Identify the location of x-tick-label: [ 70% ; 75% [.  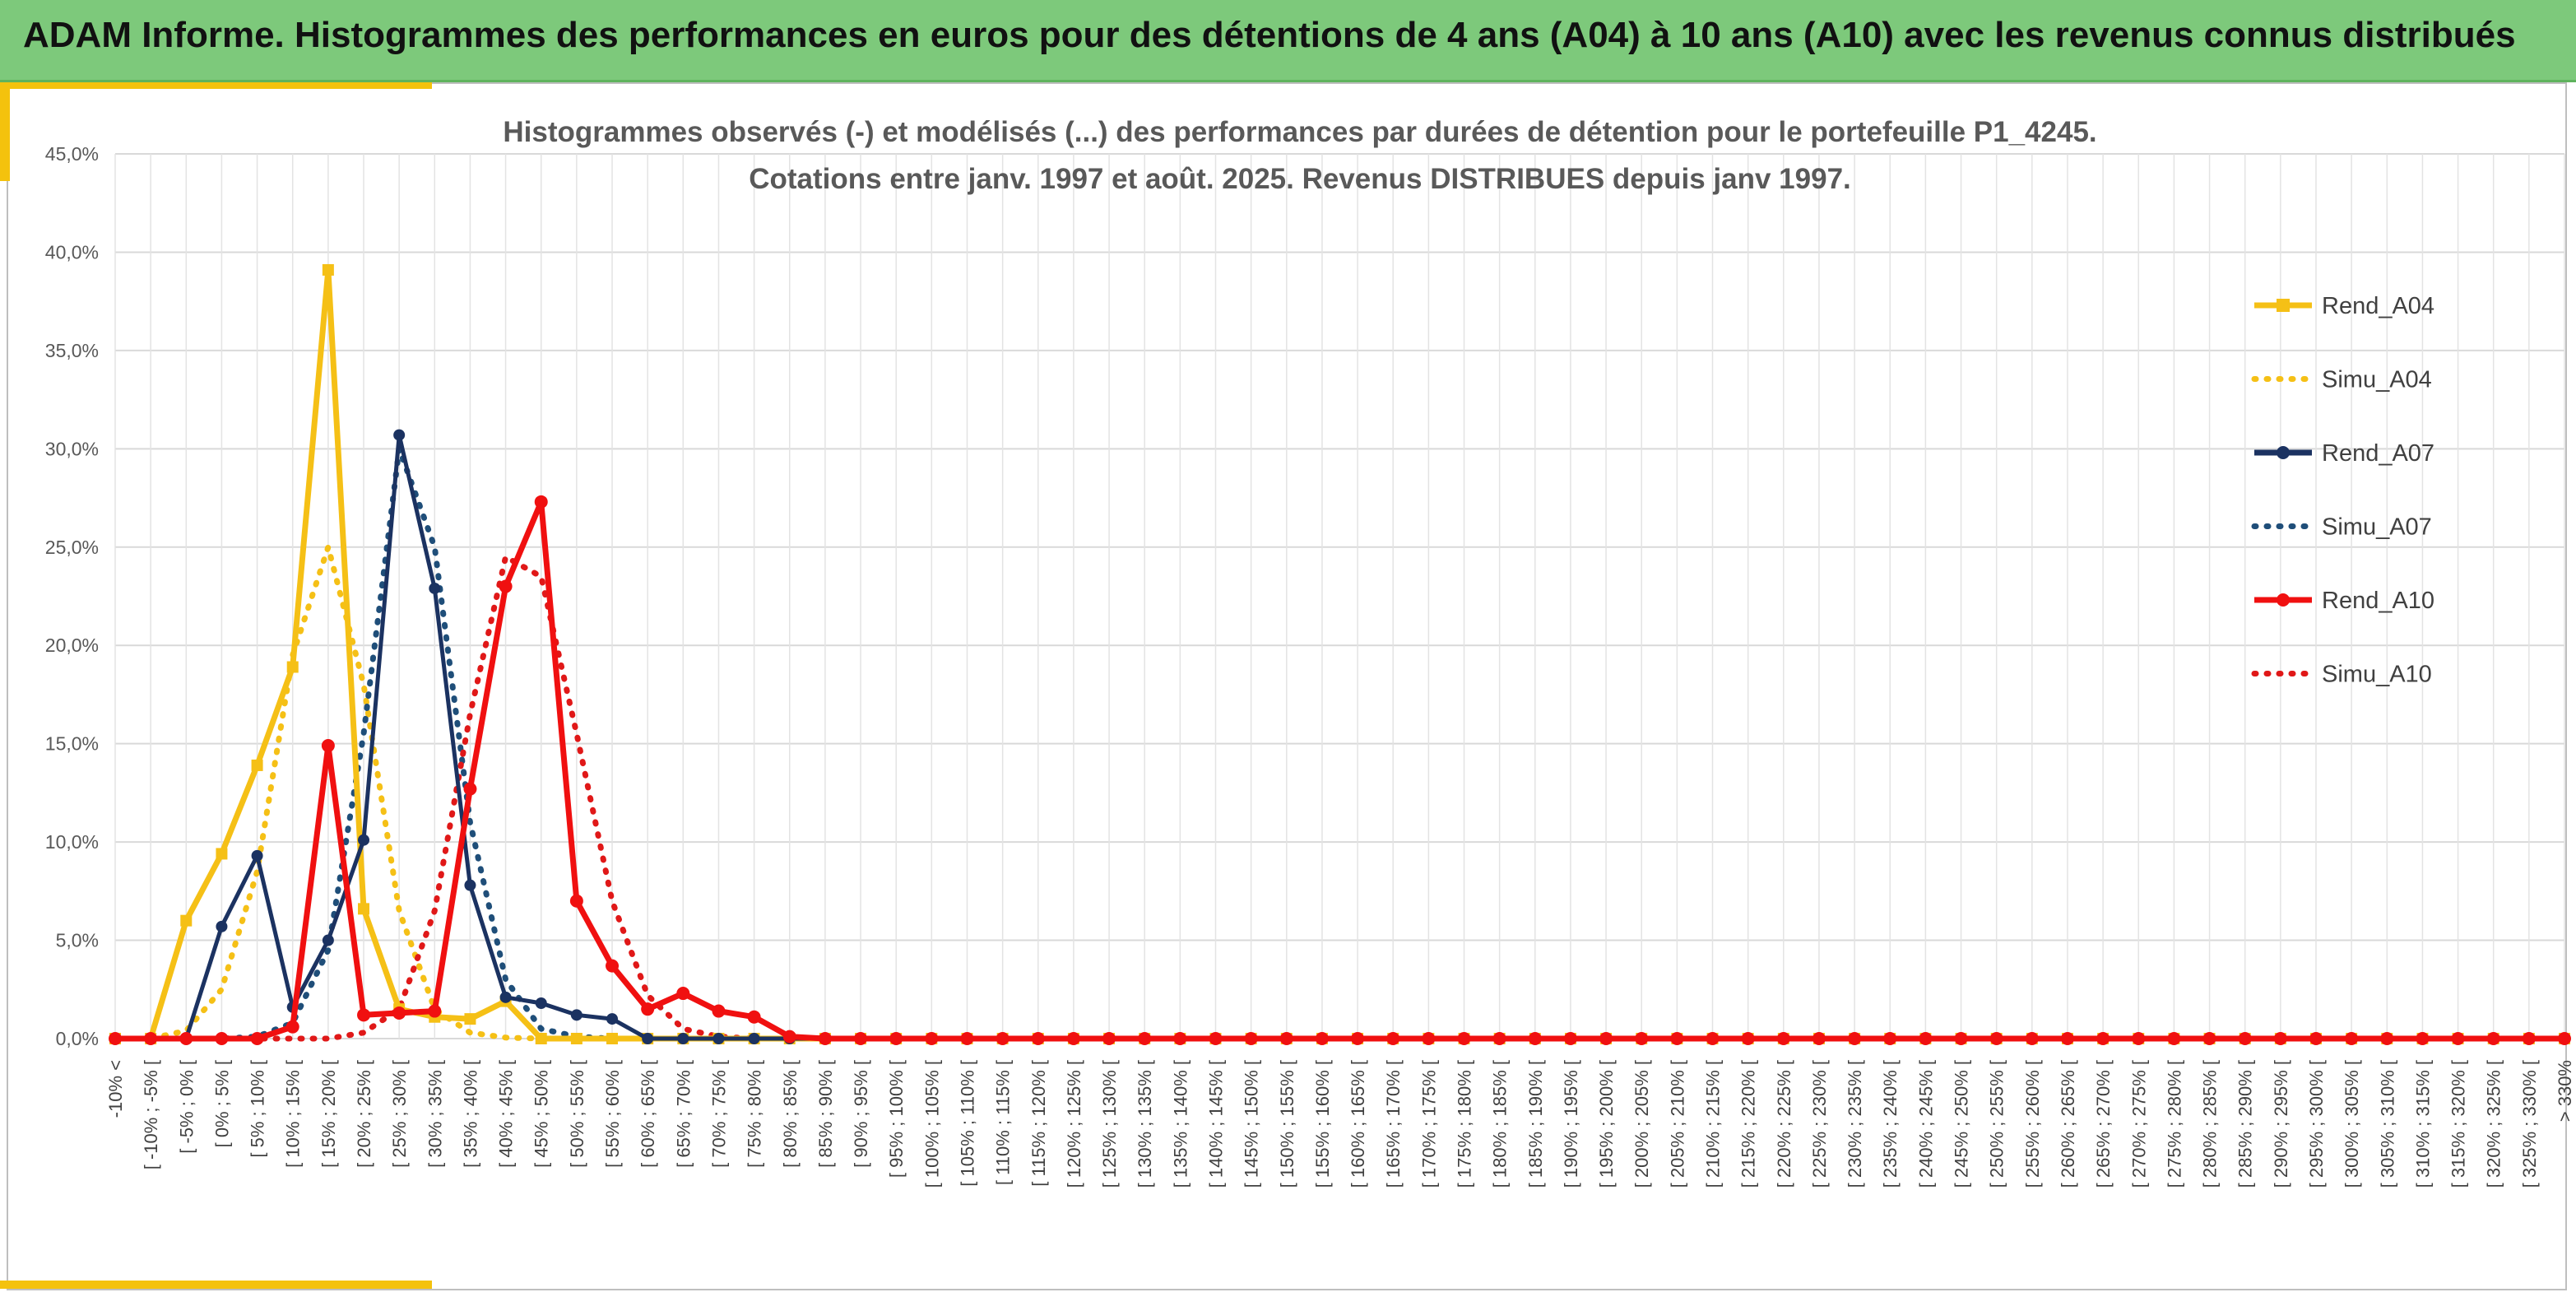
(718, 1114).